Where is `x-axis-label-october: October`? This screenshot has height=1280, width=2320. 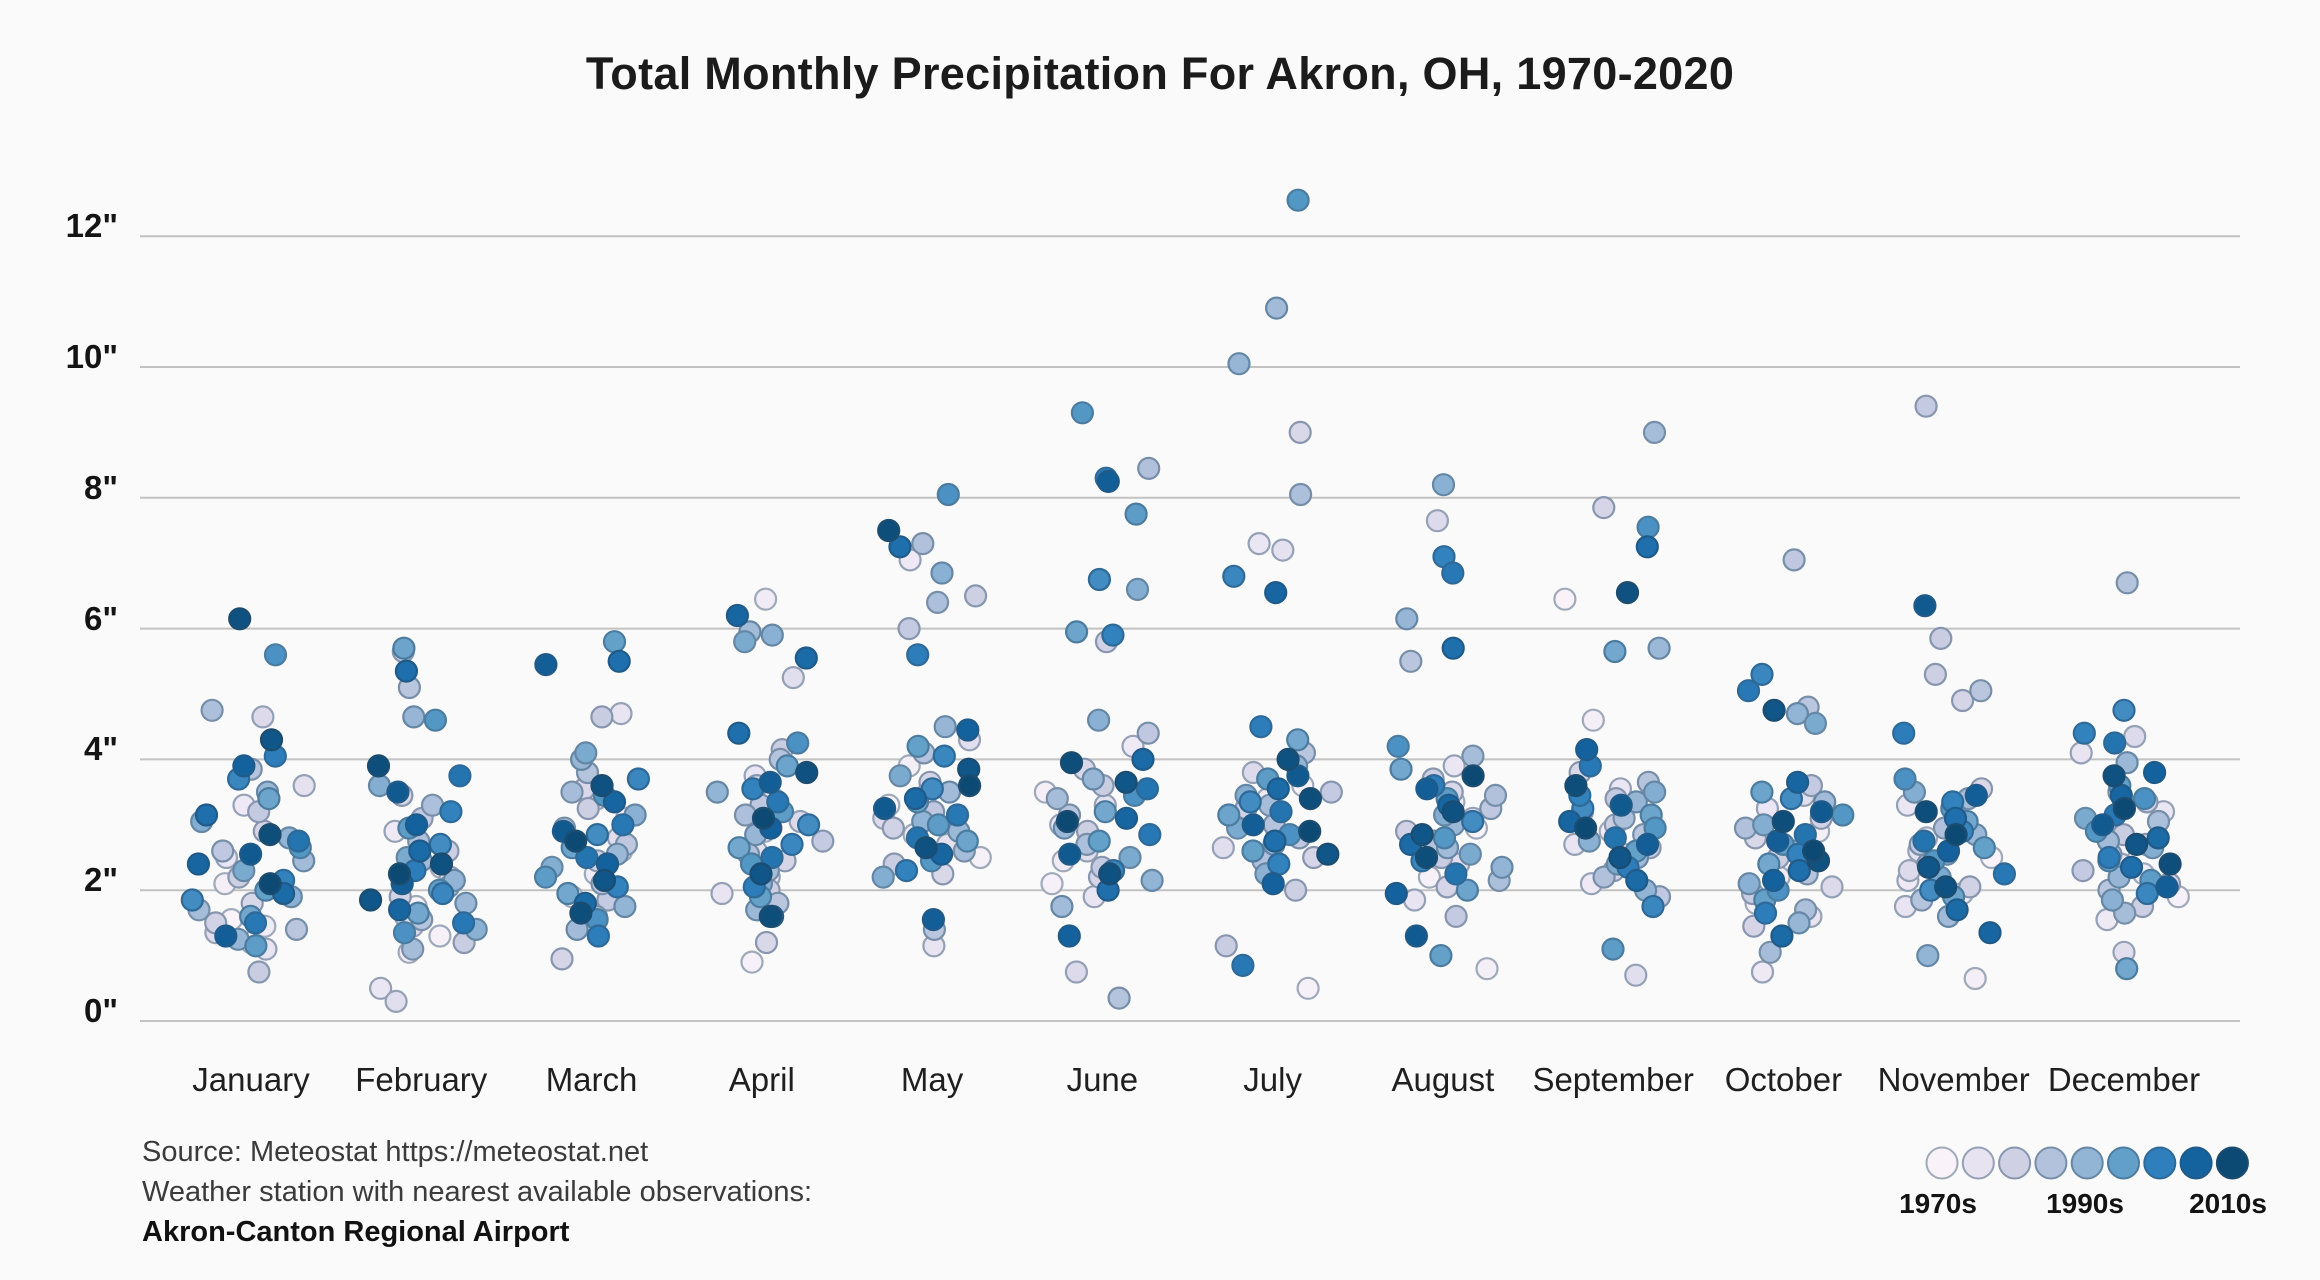 x-axis-label-october: October is located at coordinates (1783, 1079).